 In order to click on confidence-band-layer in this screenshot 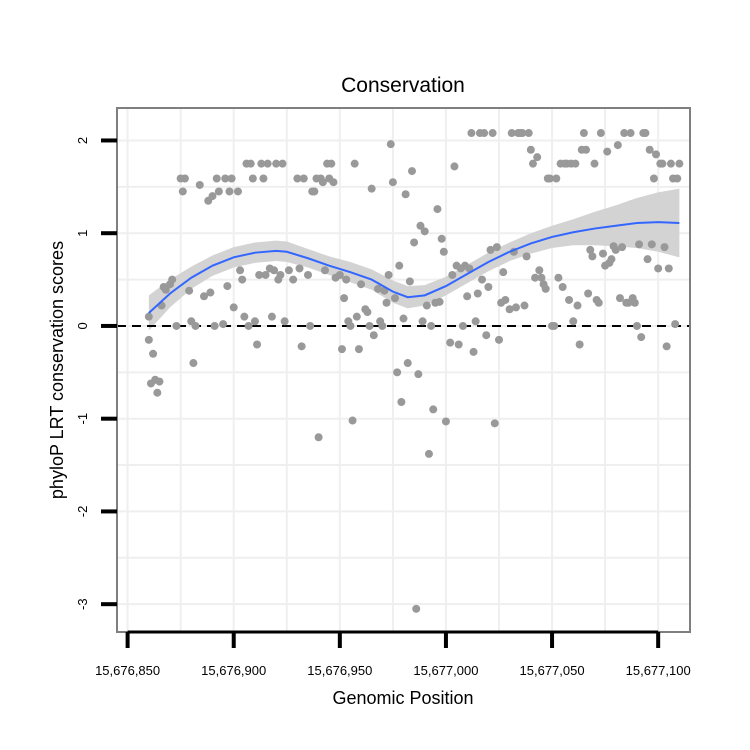, I will do `click(414, 259)`.